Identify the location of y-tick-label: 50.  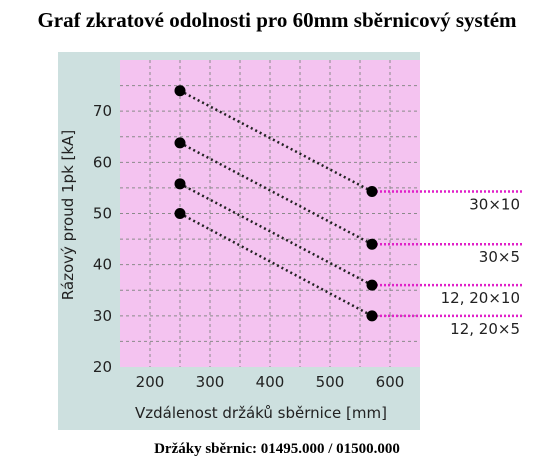
(102, 214).